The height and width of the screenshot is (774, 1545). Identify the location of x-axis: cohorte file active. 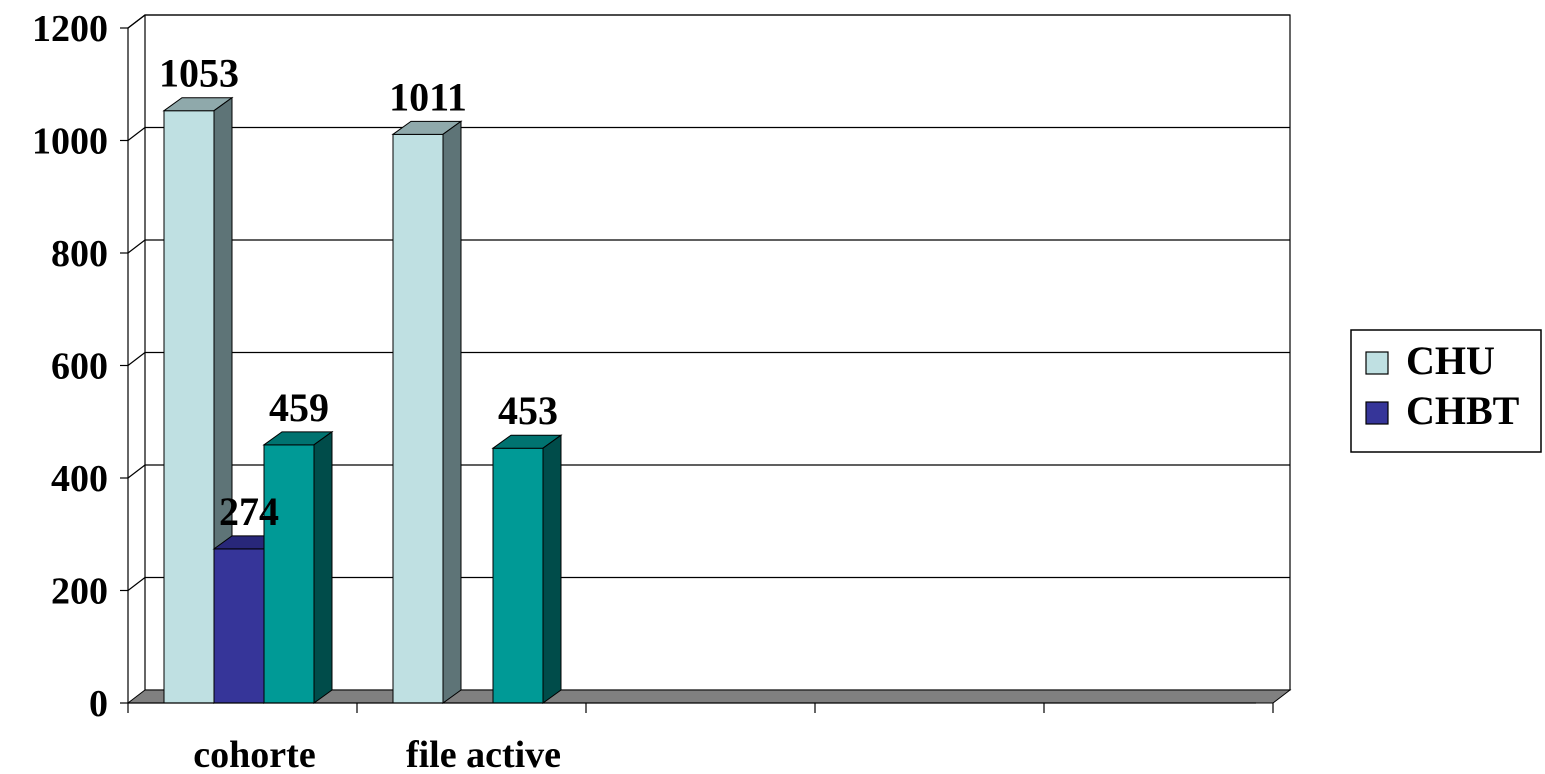
(700, 738).